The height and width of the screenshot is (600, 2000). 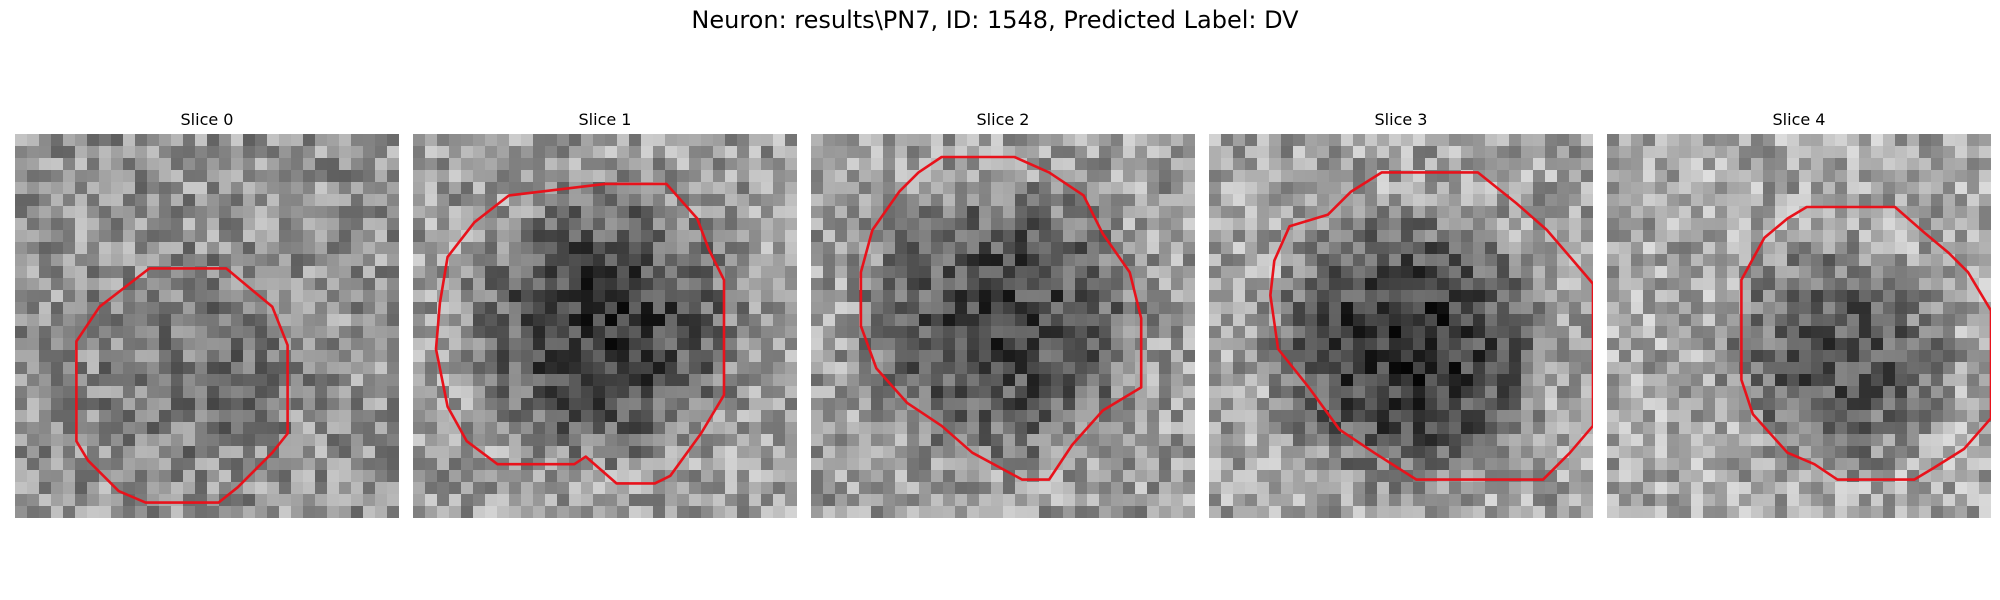 I want to click on slice-title: Slice 1, so click(x=605, y=120).